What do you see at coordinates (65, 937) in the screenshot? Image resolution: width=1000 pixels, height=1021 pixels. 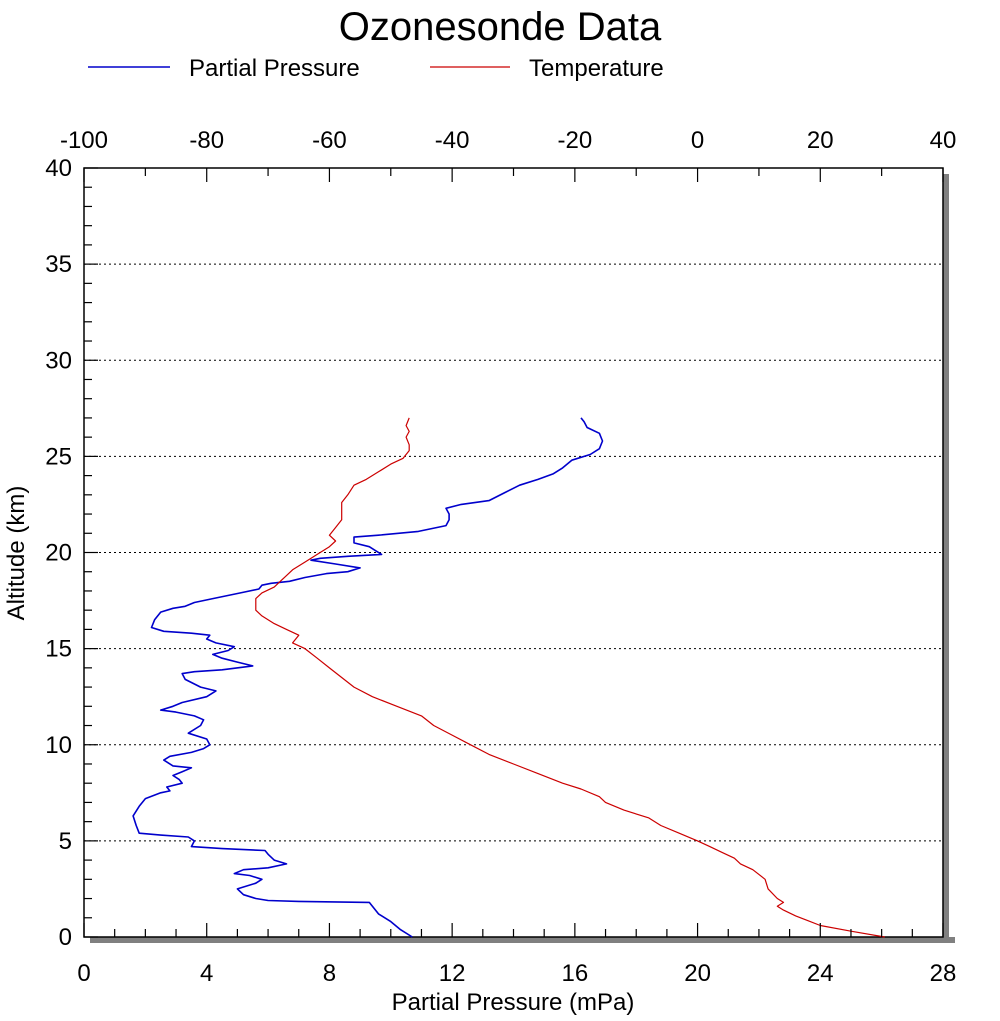 I see `y-tick-label: 0` at bounding box center [65, 937].